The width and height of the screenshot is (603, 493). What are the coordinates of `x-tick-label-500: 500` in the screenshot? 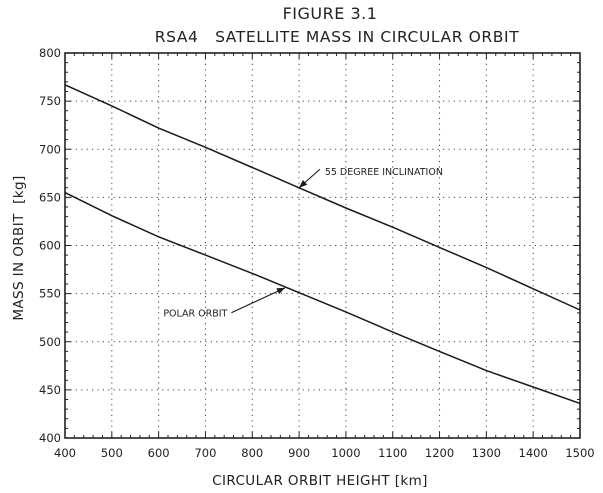 It's located at (112, 453).